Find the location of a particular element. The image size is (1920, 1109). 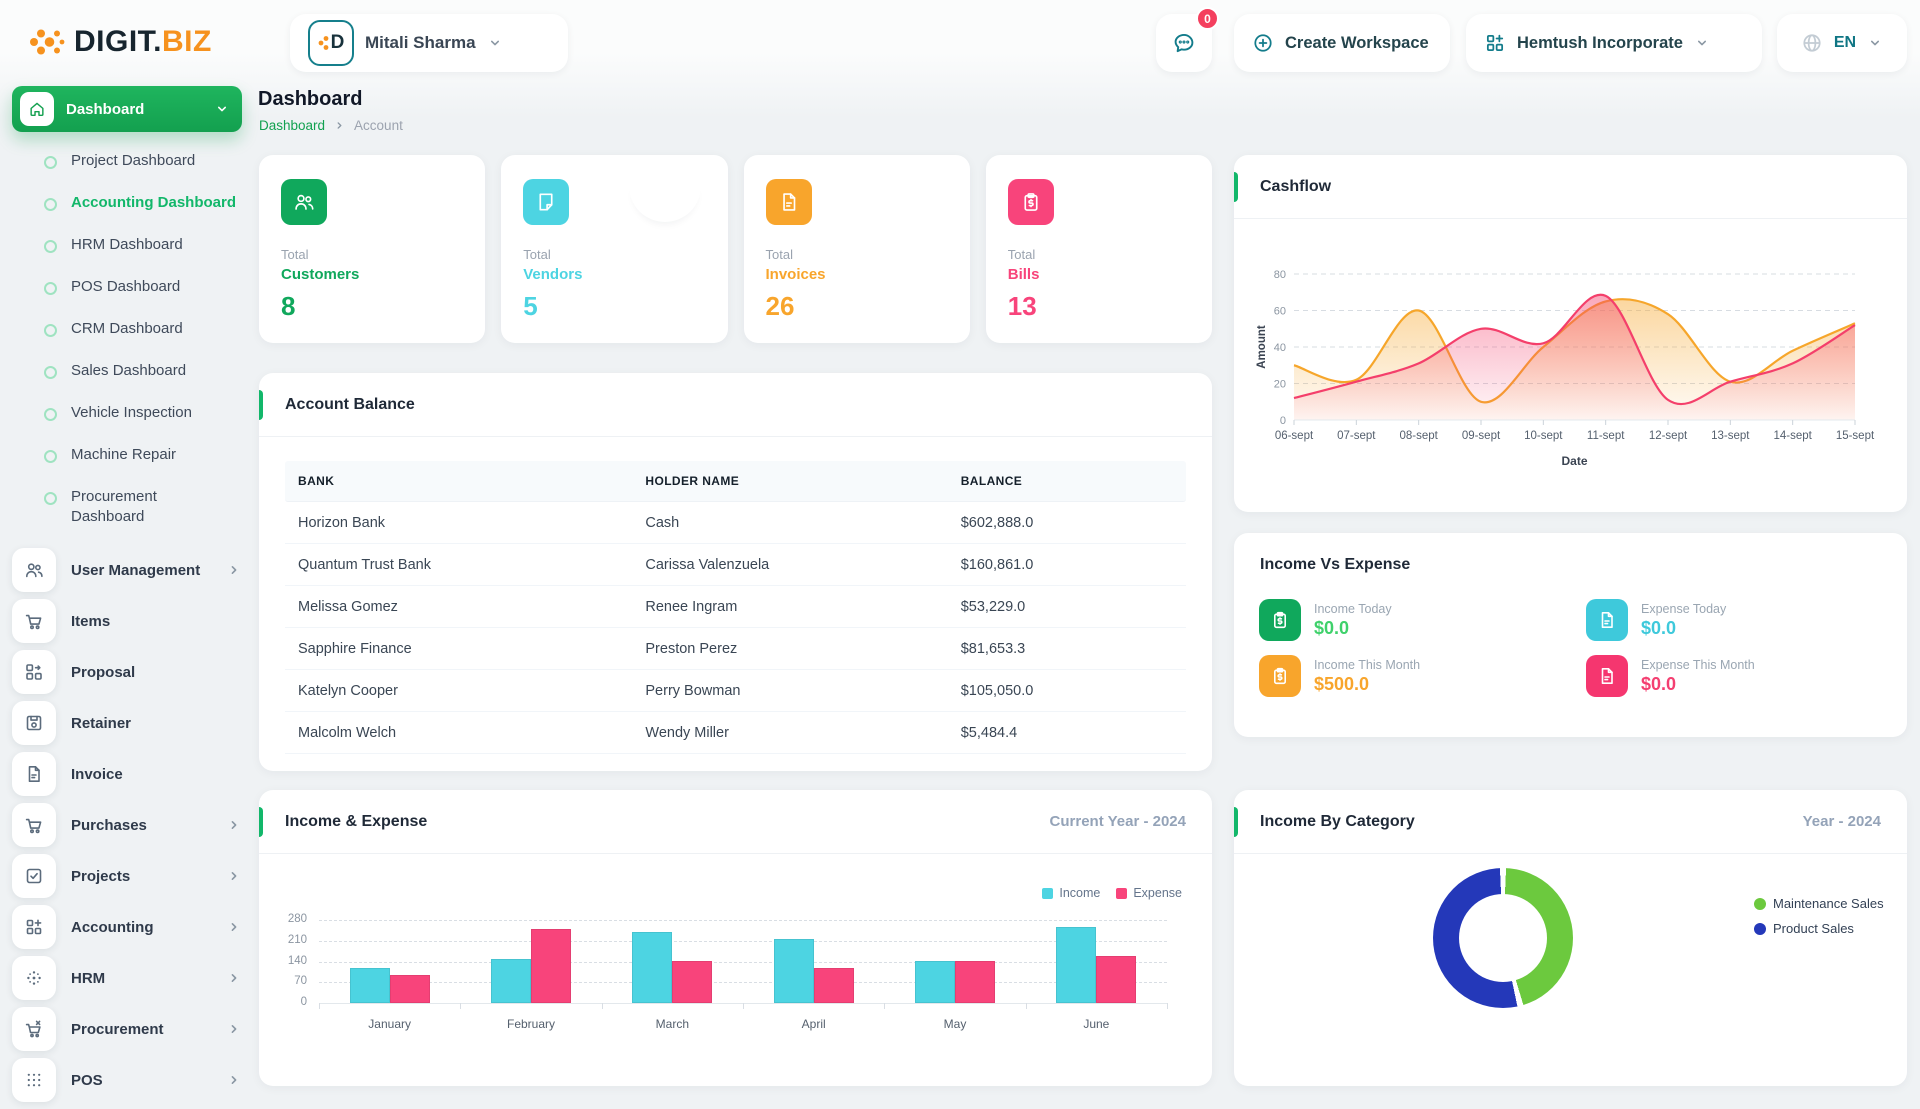

chat-button: 0 is located at coordinates (1187, 39).